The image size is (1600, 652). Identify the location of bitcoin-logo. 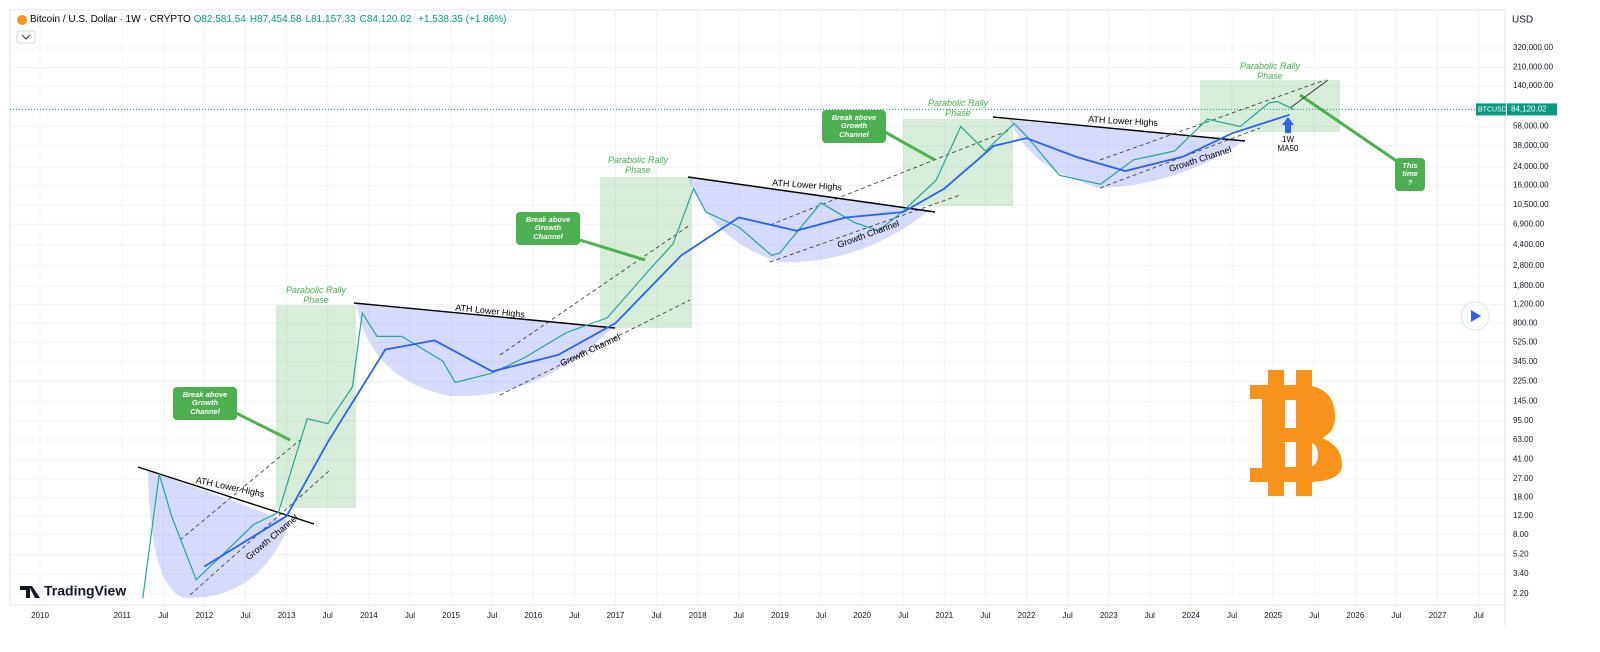
(1296, 433).